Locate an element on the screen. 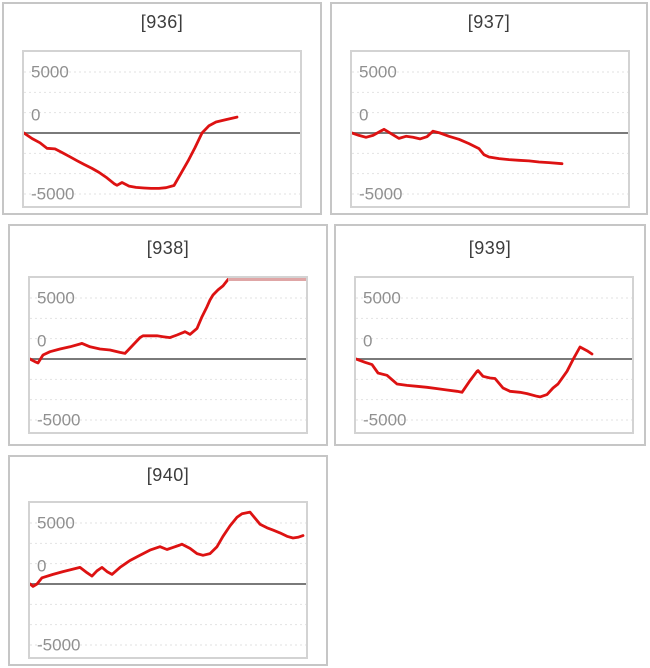  plot-area-938: 5000 0 -5000 is located at coordinates (168, 355).